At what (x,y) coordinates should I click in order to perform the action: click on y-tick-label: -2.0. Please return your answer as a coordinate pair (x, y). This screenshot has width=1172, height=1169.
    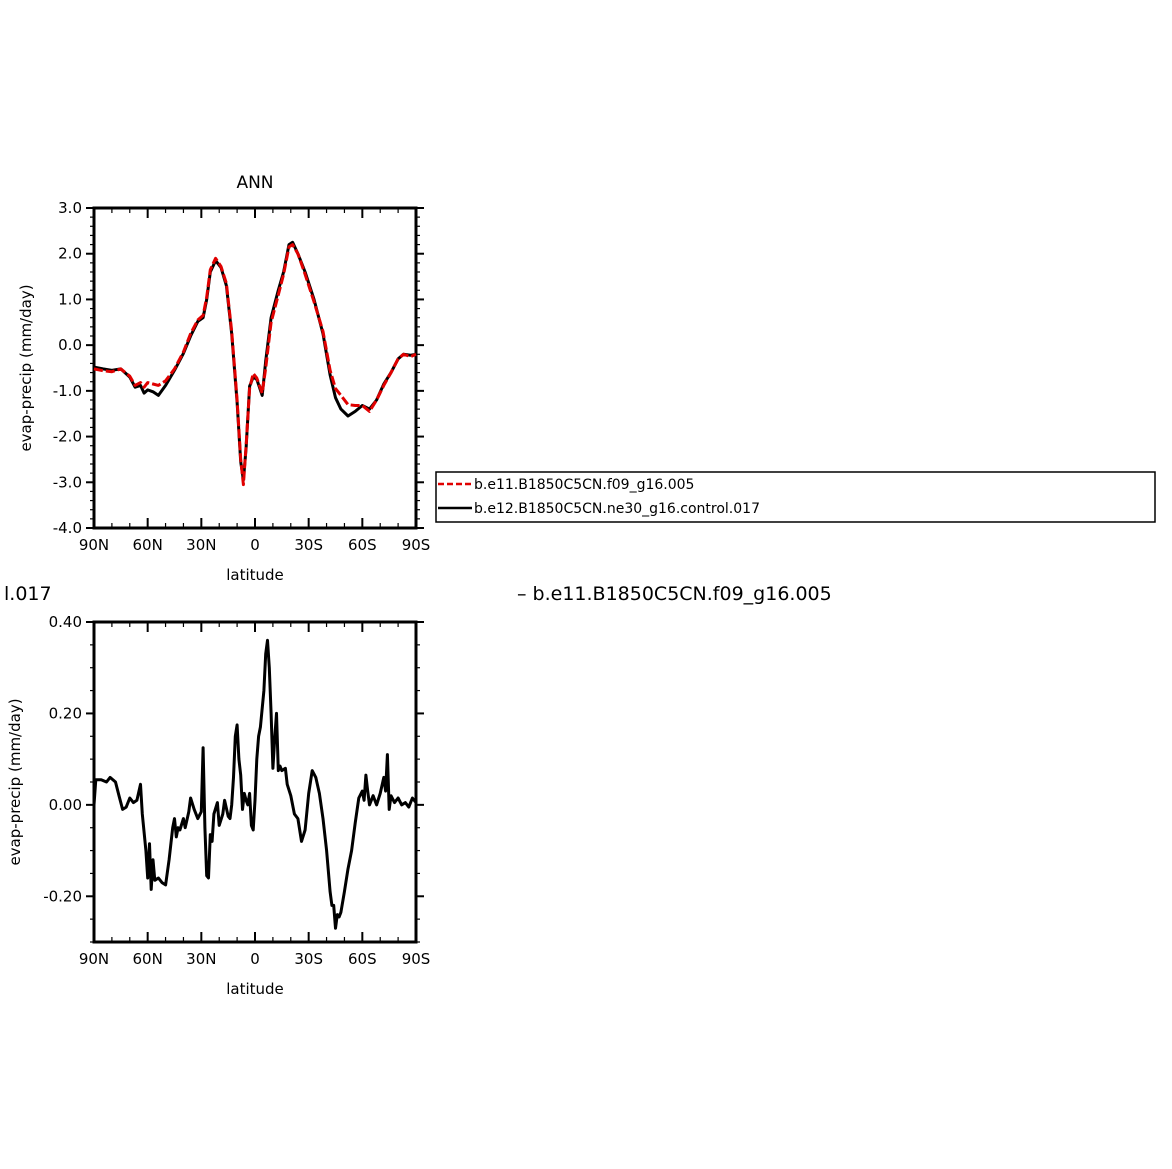
    Looking at the image, I should click on (67, 437).